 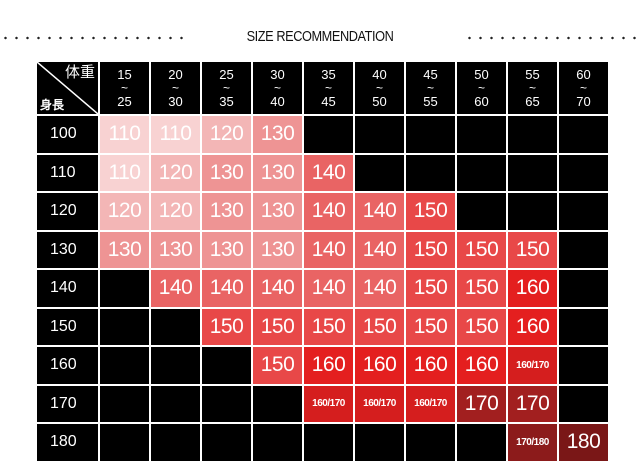 I want to click on height-row-header: 170, so click(x=67, y=403).